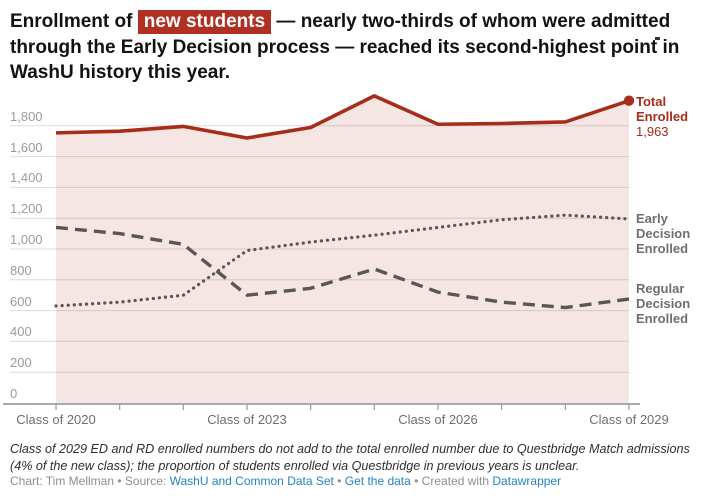  What do you see at coordinates (21, 332) in the screenshot?
I see `y-axis-tick-label: 400` at bounding box center [21, 332].